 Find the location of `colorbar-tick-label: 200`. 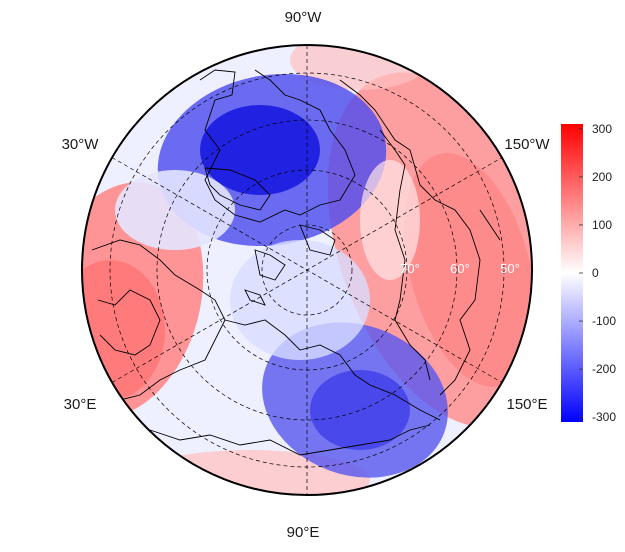

colorbar-tick-label: 200 is located at coordinates (602, 177).